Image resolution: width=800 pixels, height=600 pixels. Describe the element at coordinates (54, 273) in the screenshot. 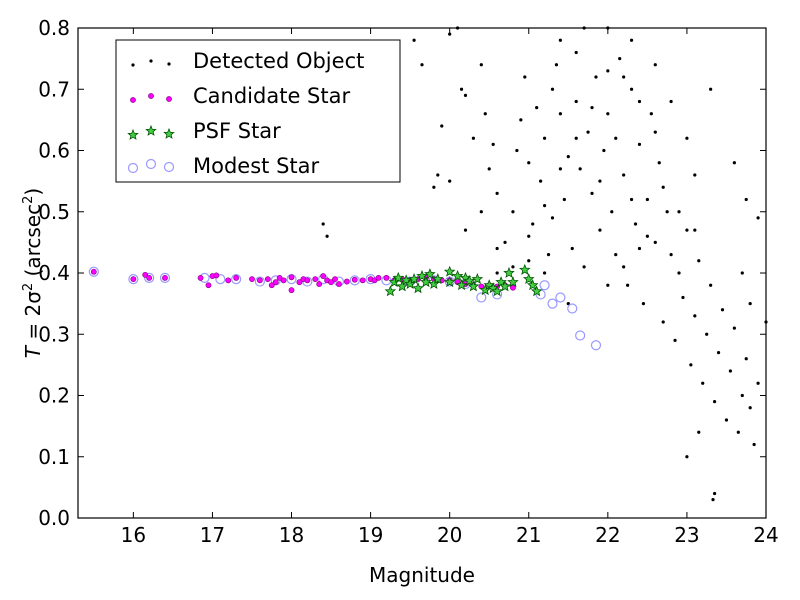

I see `y-tick-label: 0.4` at that location.